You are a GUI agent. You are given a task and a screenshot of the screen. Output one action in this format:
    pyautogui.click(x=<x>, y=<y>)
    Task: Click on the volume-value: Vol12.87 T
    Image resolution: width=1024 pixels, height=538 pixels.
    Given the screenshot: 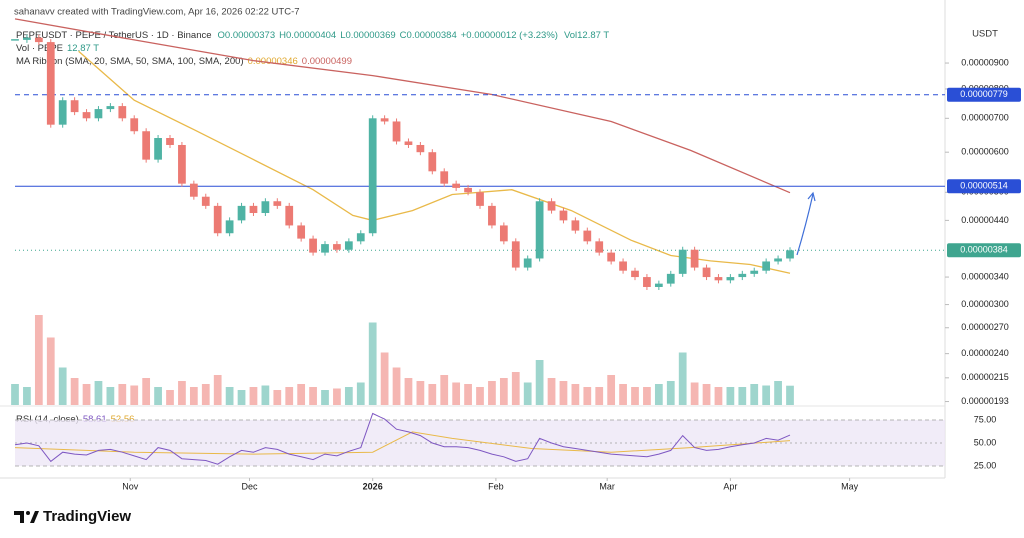 What is the action you would take?
    pyautogui.click(x=586, y=35)
    